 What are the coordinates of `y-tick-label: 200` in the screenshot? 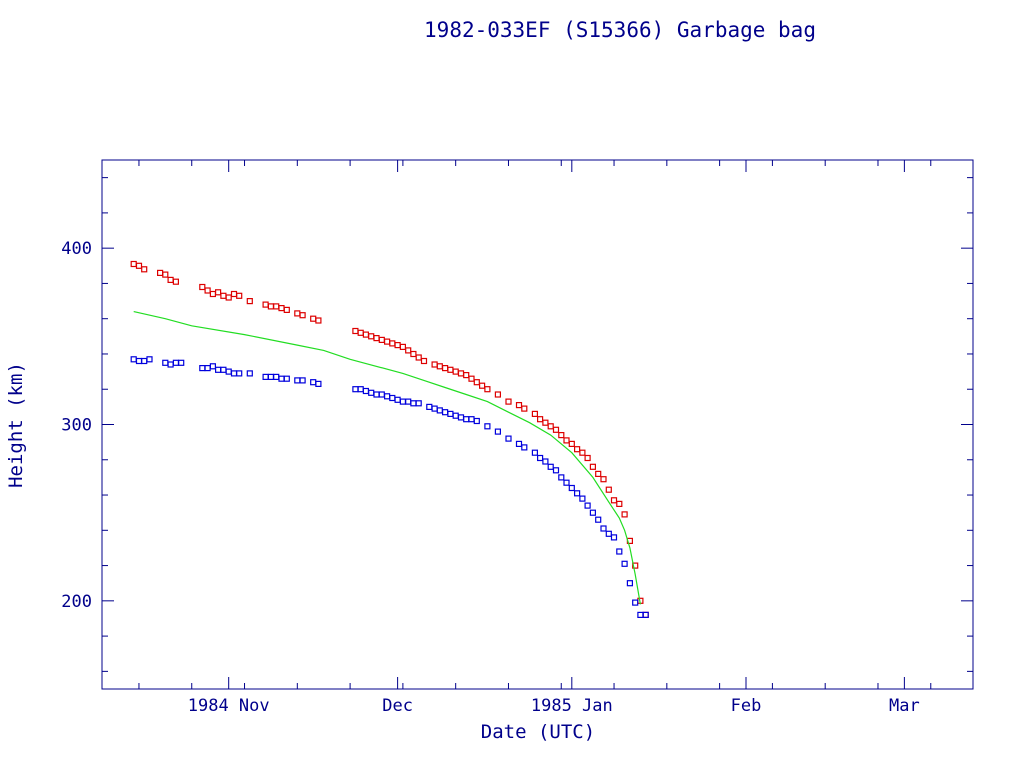 It's located at (76, 602).